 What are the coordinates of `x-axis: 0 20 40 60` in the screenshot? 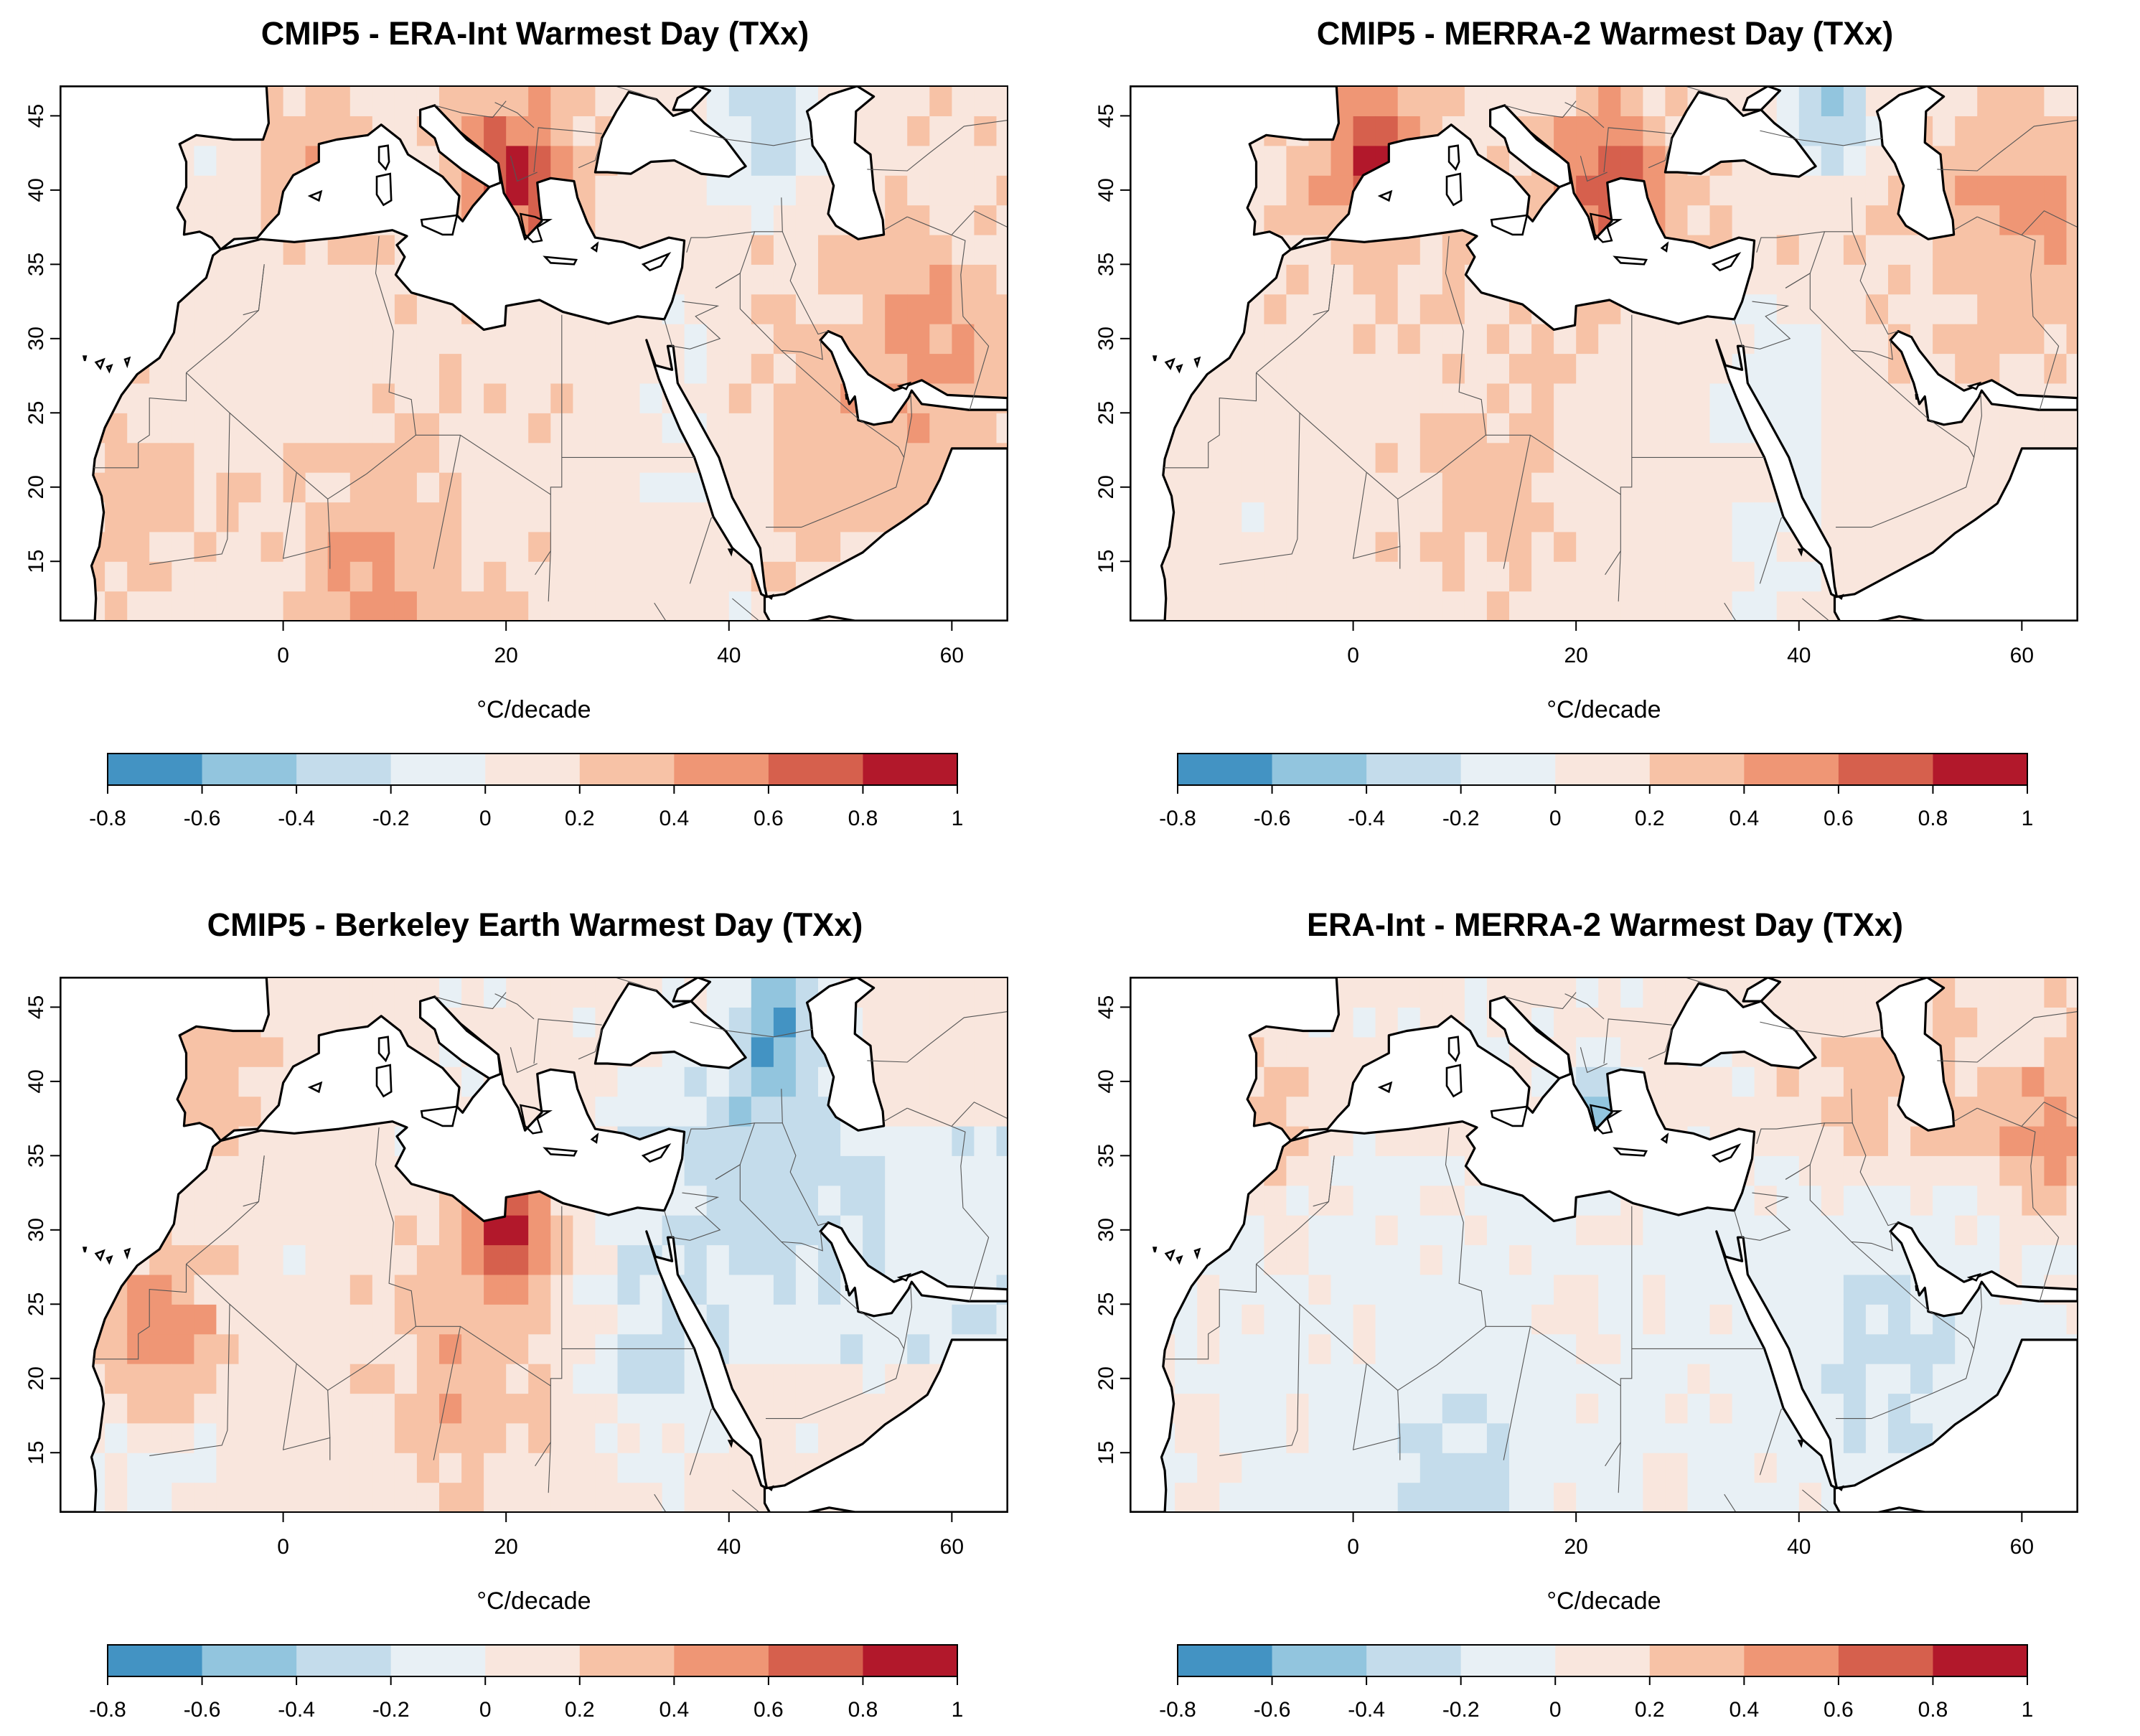 It's located at (1690, 1535).